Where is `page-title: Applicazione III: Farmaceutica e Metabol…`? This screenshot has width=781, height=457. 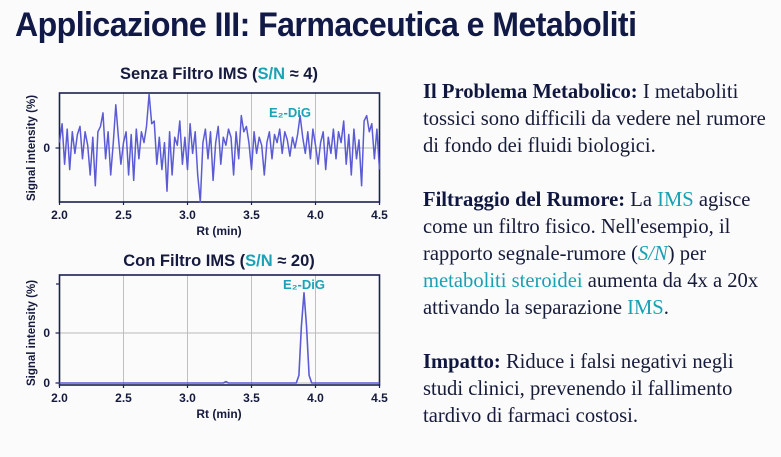
page-title: Applicazione III: Farmaceutica e Metabol… is located at coordinates (326, 25).